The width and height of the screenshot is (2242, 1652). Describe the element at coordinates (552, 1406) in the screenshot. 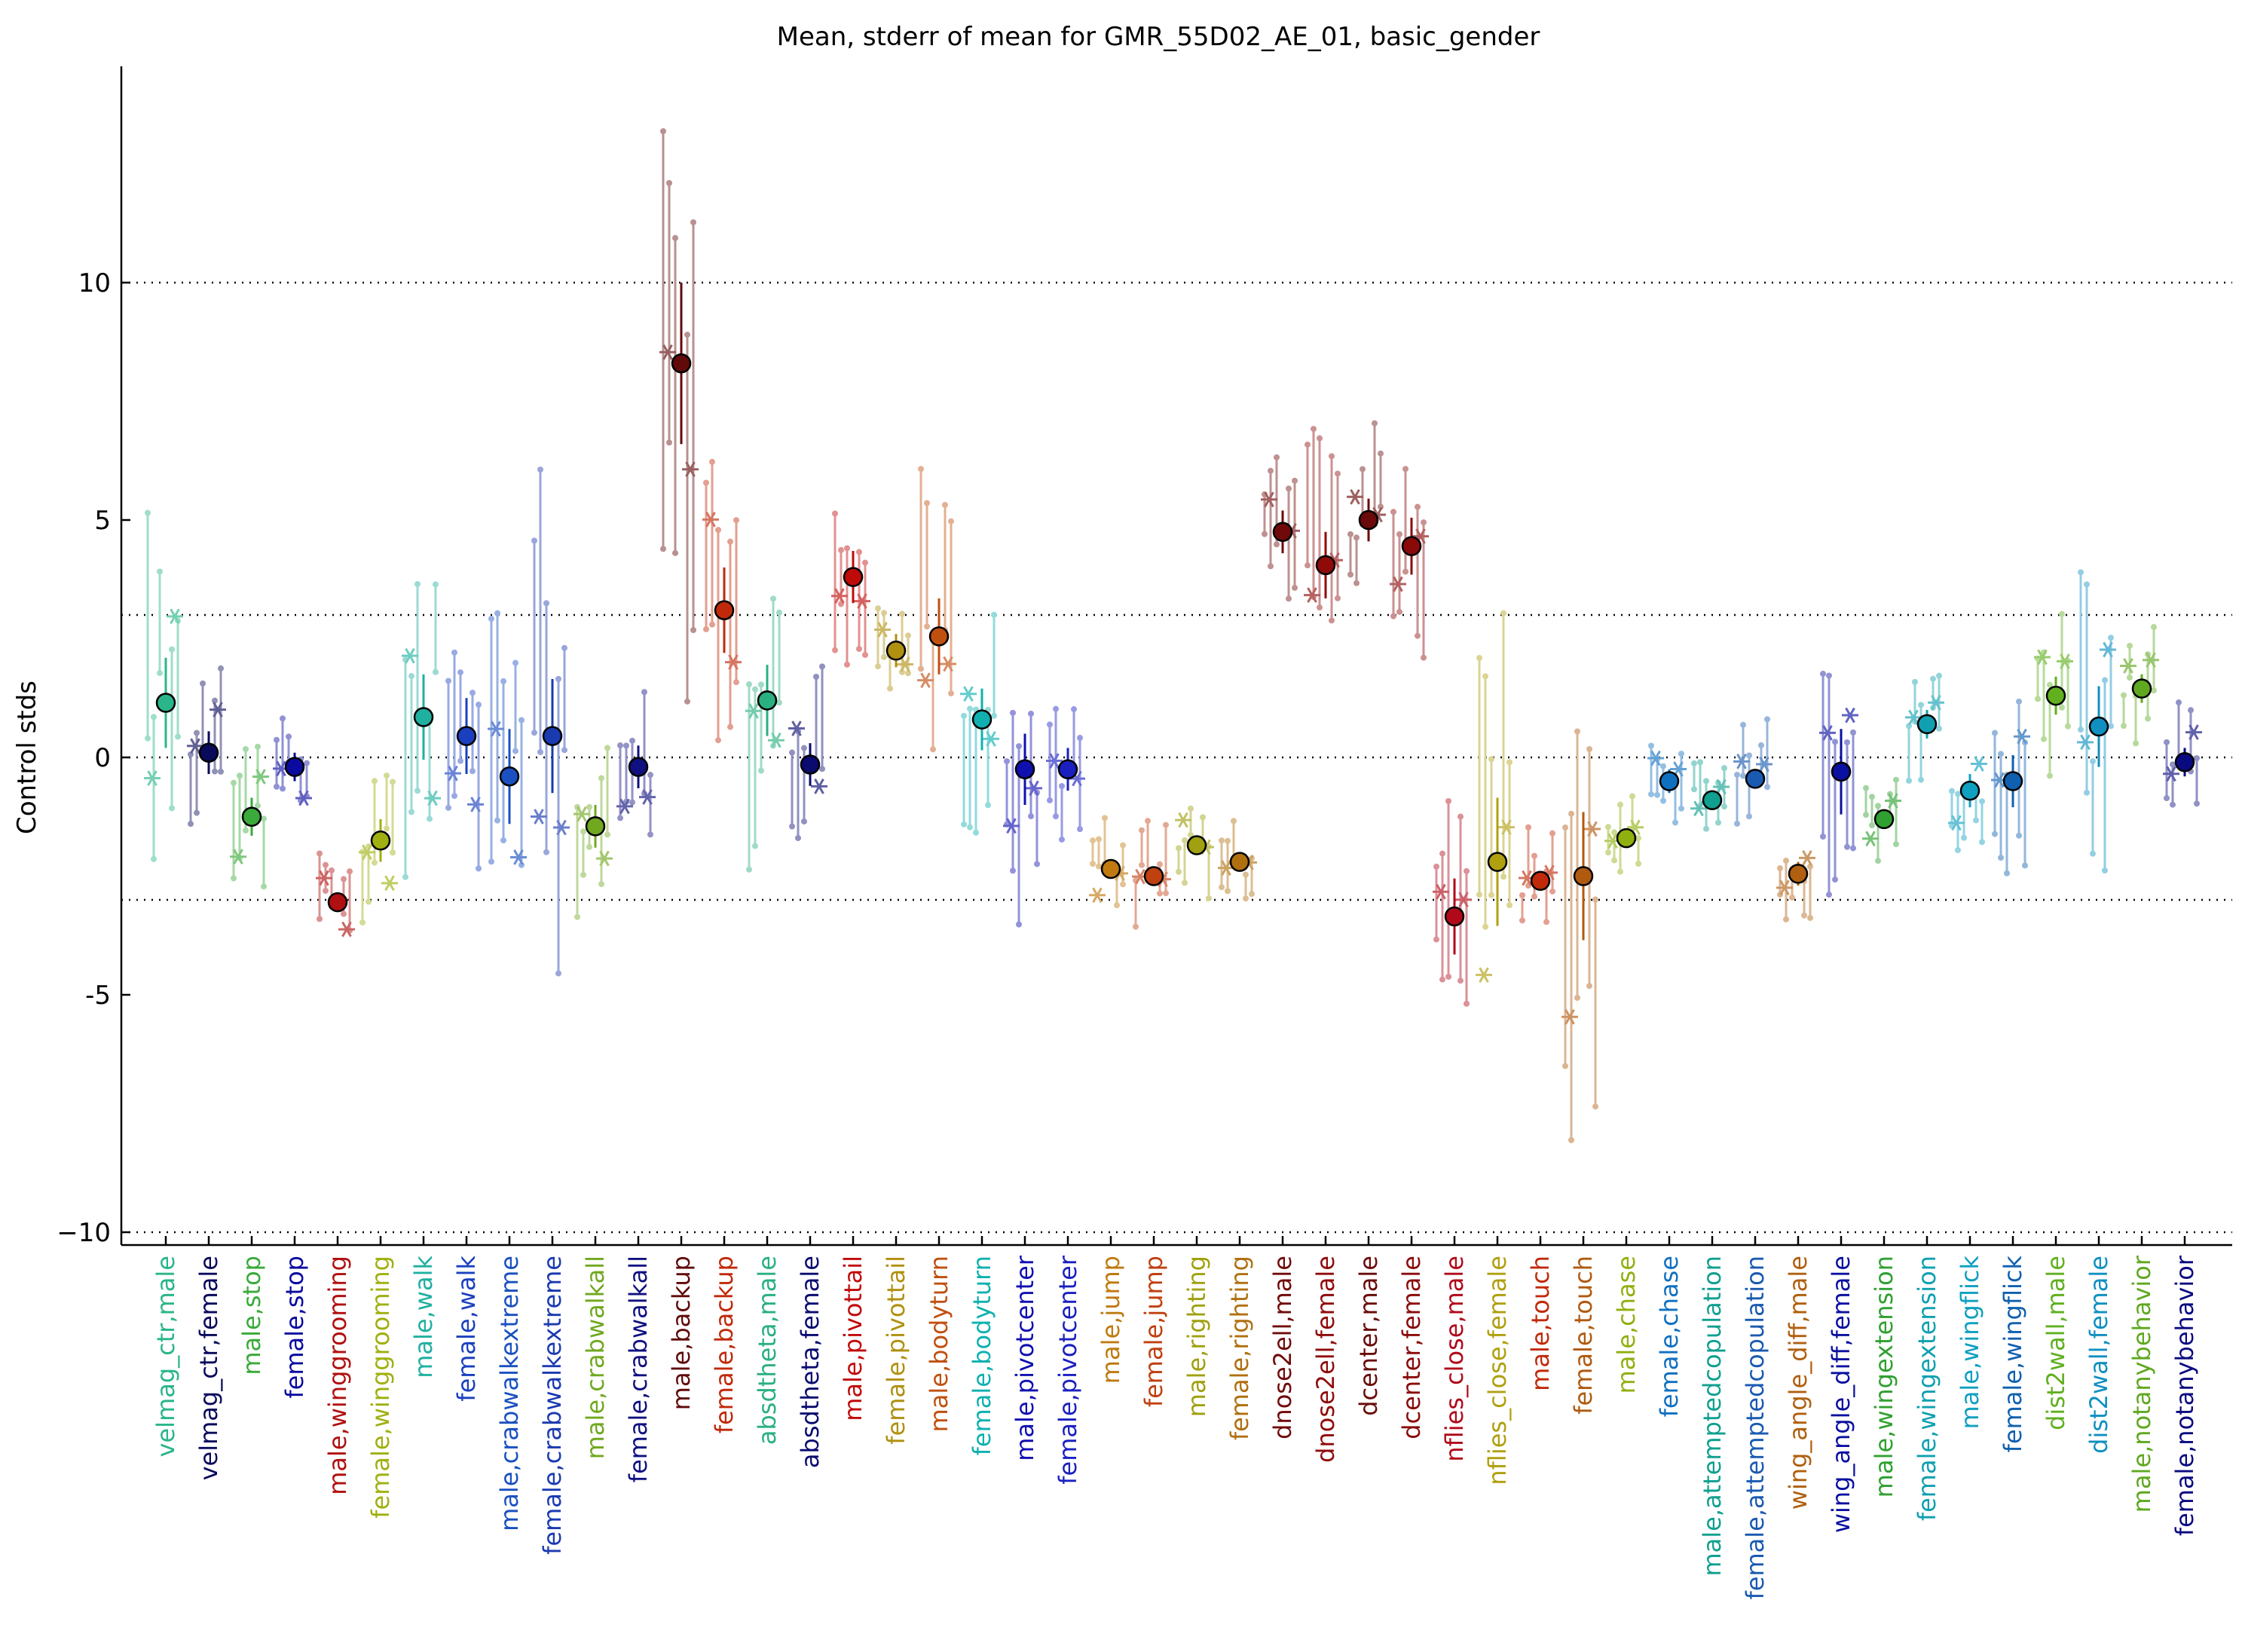

I see `x-tick-label: female,crabwalkextreme` at that location.